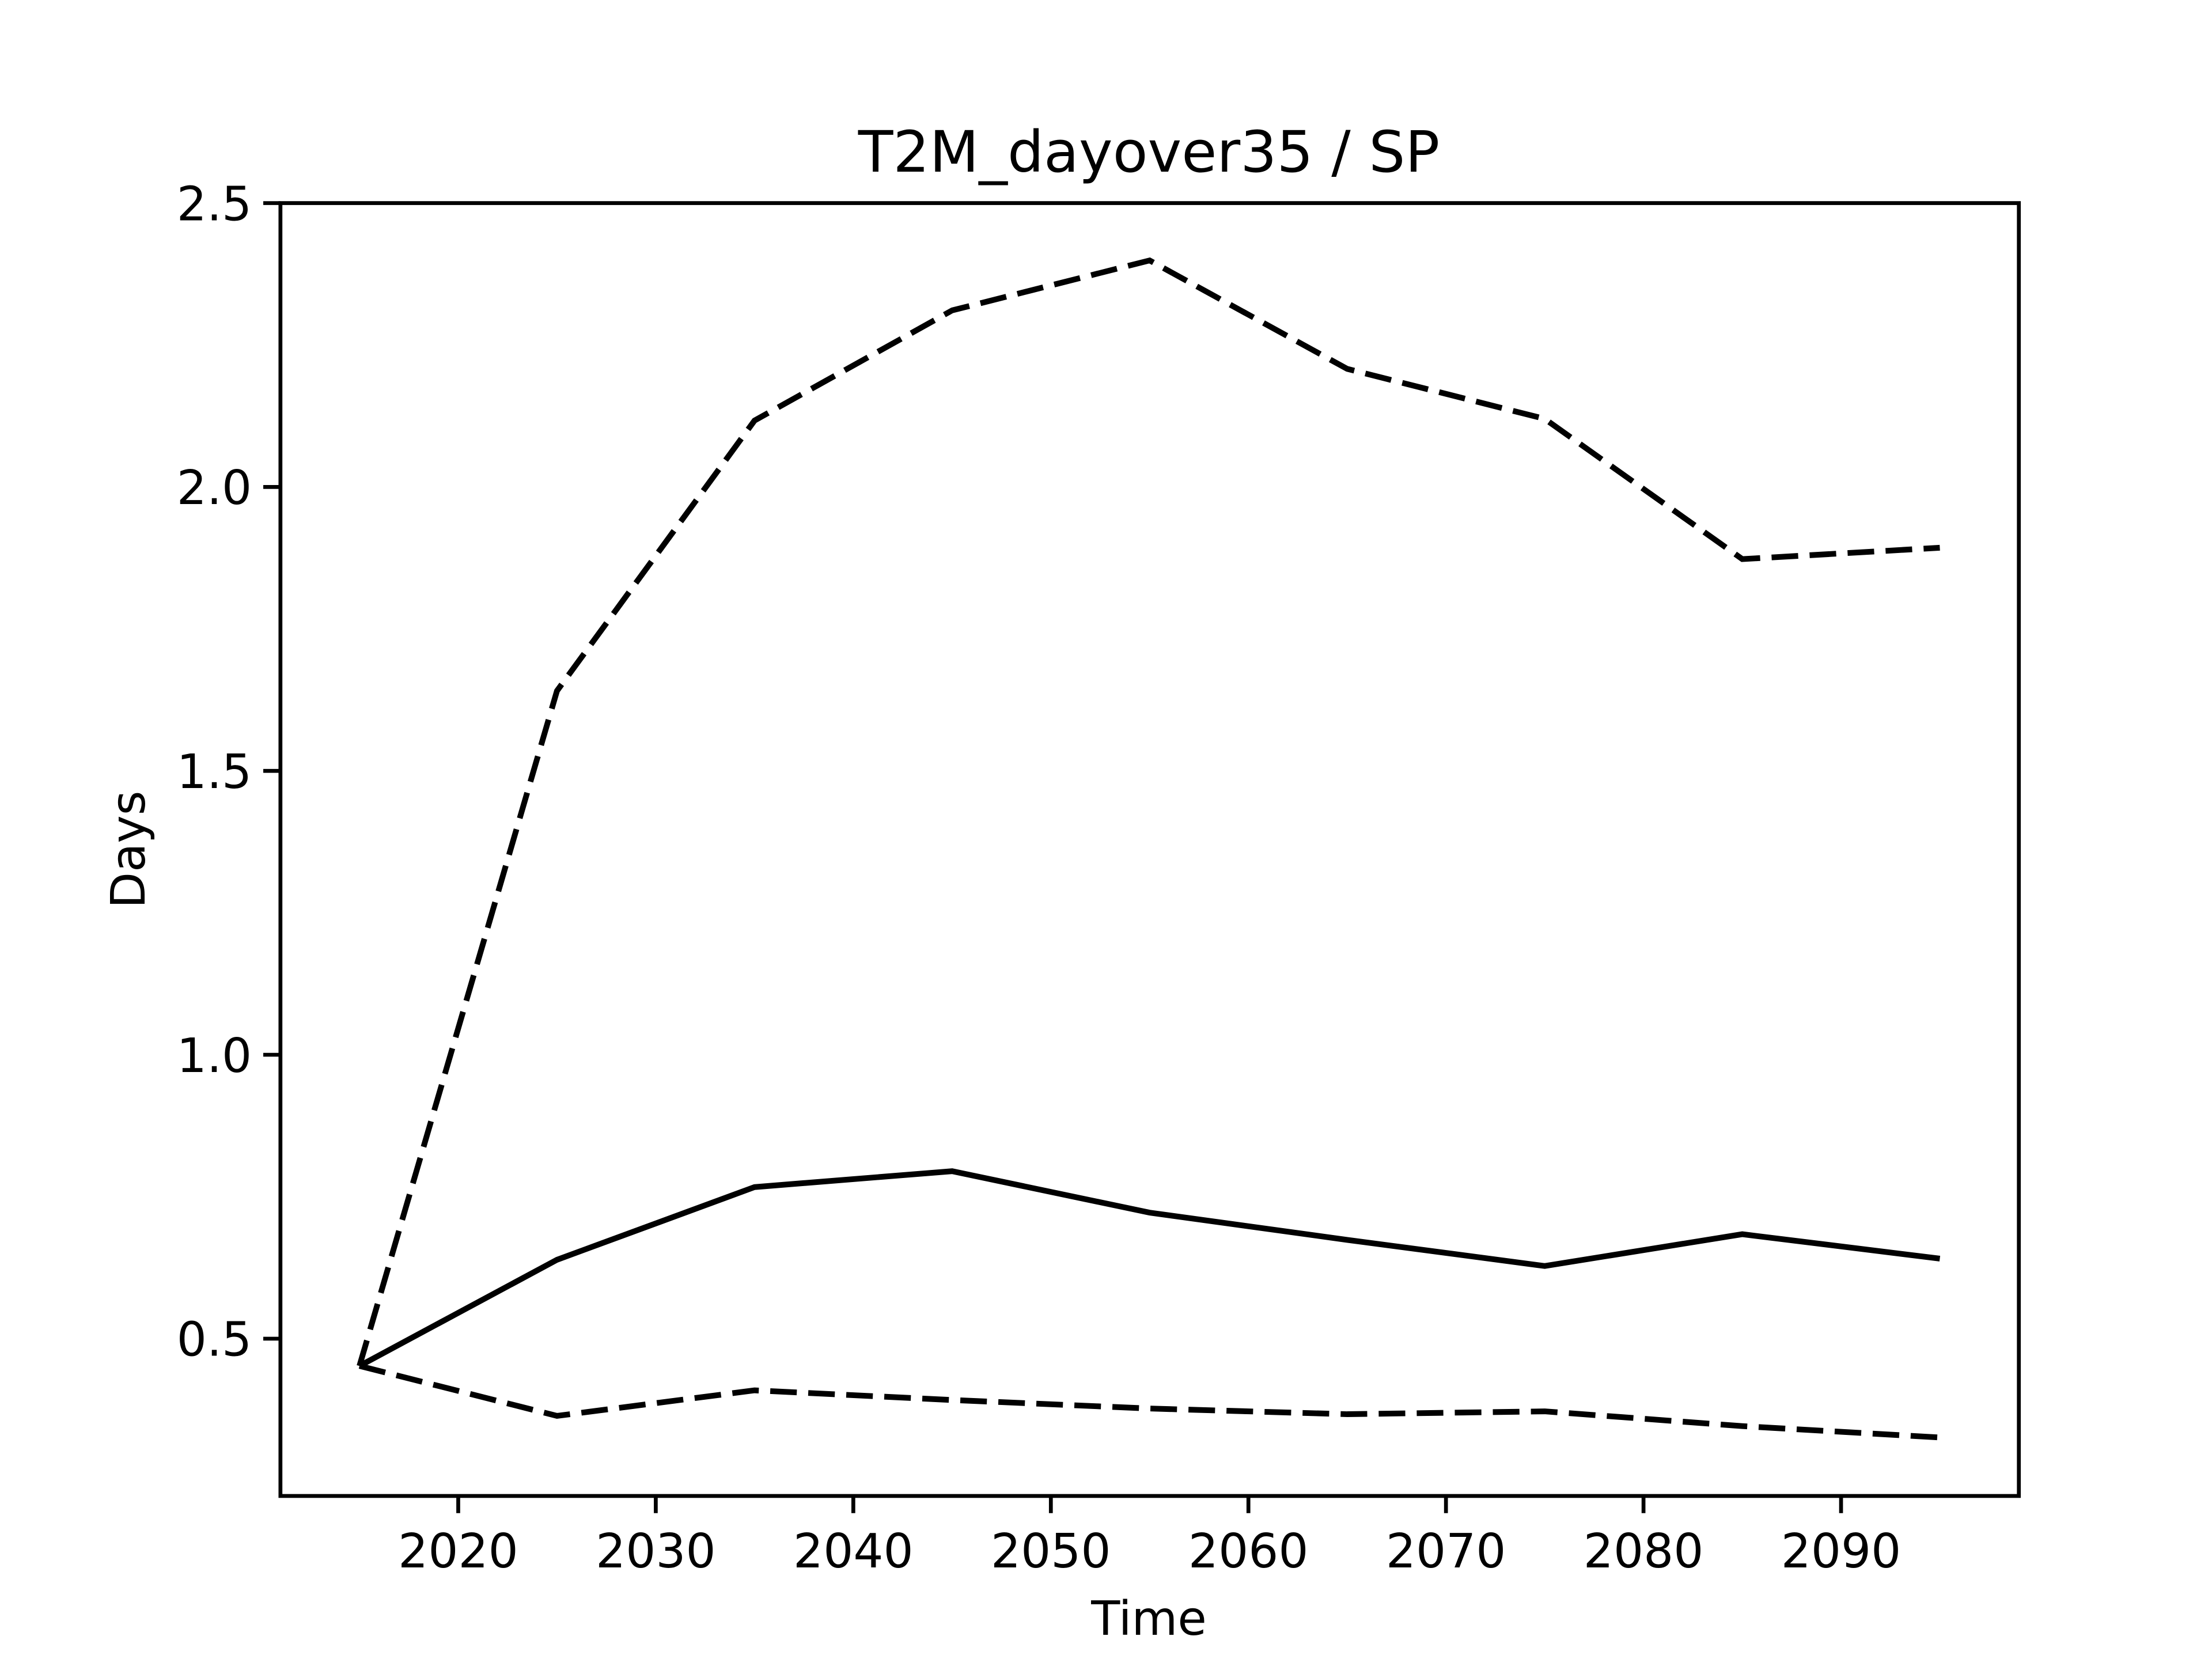 This screenshot has width=2212, height=1659. What do you see at coordinates (214, 1056) in the screenshot?
I see `y-tick-label: 1.0` at bounding box center [214, 1056].